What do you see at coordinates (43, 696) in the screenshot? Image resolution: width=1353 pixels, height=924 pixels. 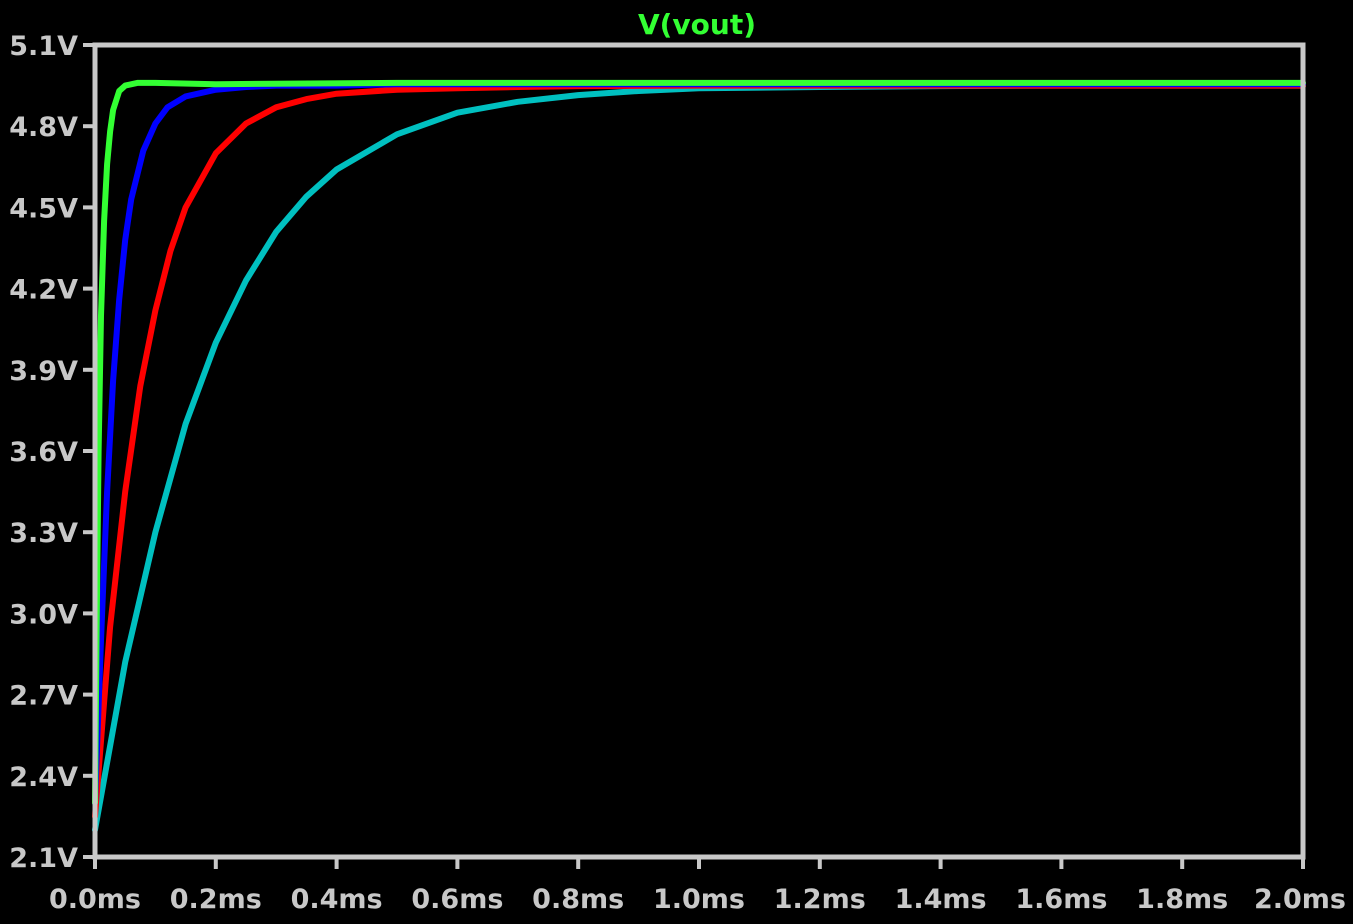 I see `y-tick-label-8: 2.7V` at bounding box center [43, 696].